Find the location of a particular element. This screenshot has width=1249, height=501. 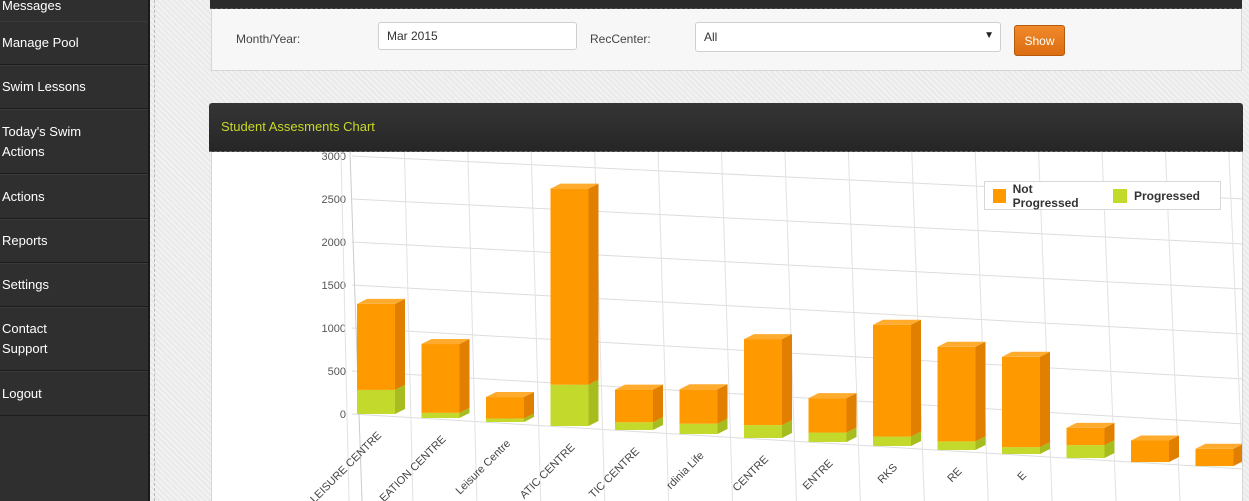

sidebar-item-logout: Logout is located at coordinates (74, 393).